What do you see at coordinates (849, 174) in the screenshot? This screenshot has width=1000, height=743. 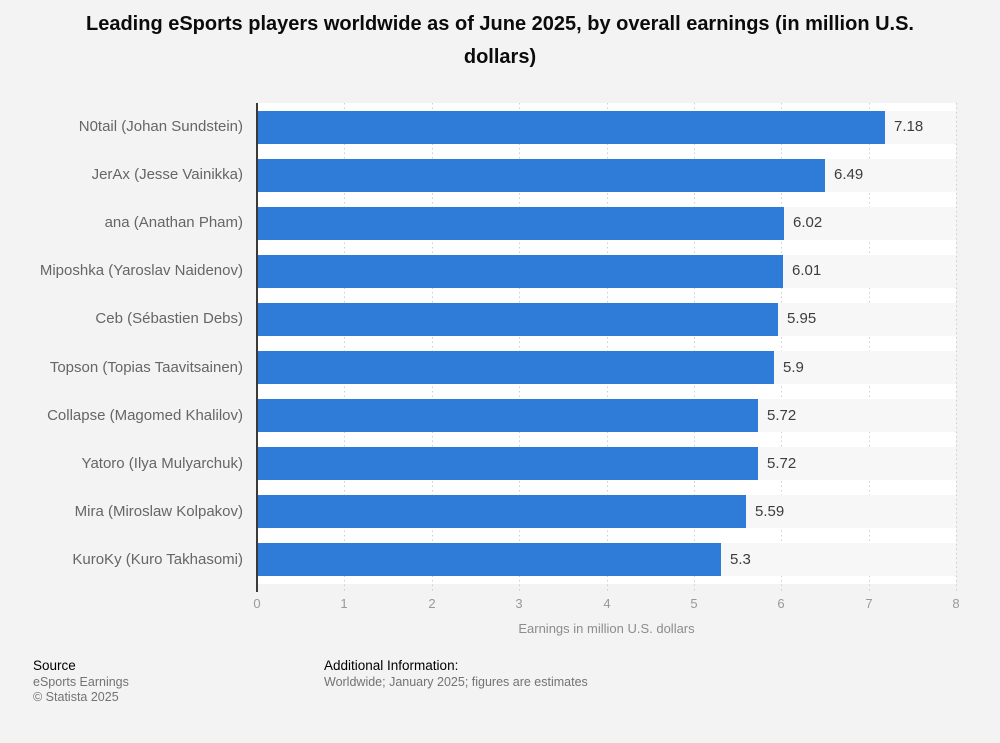 I see `value-label: 6.49` at bounding box center [849, 174].